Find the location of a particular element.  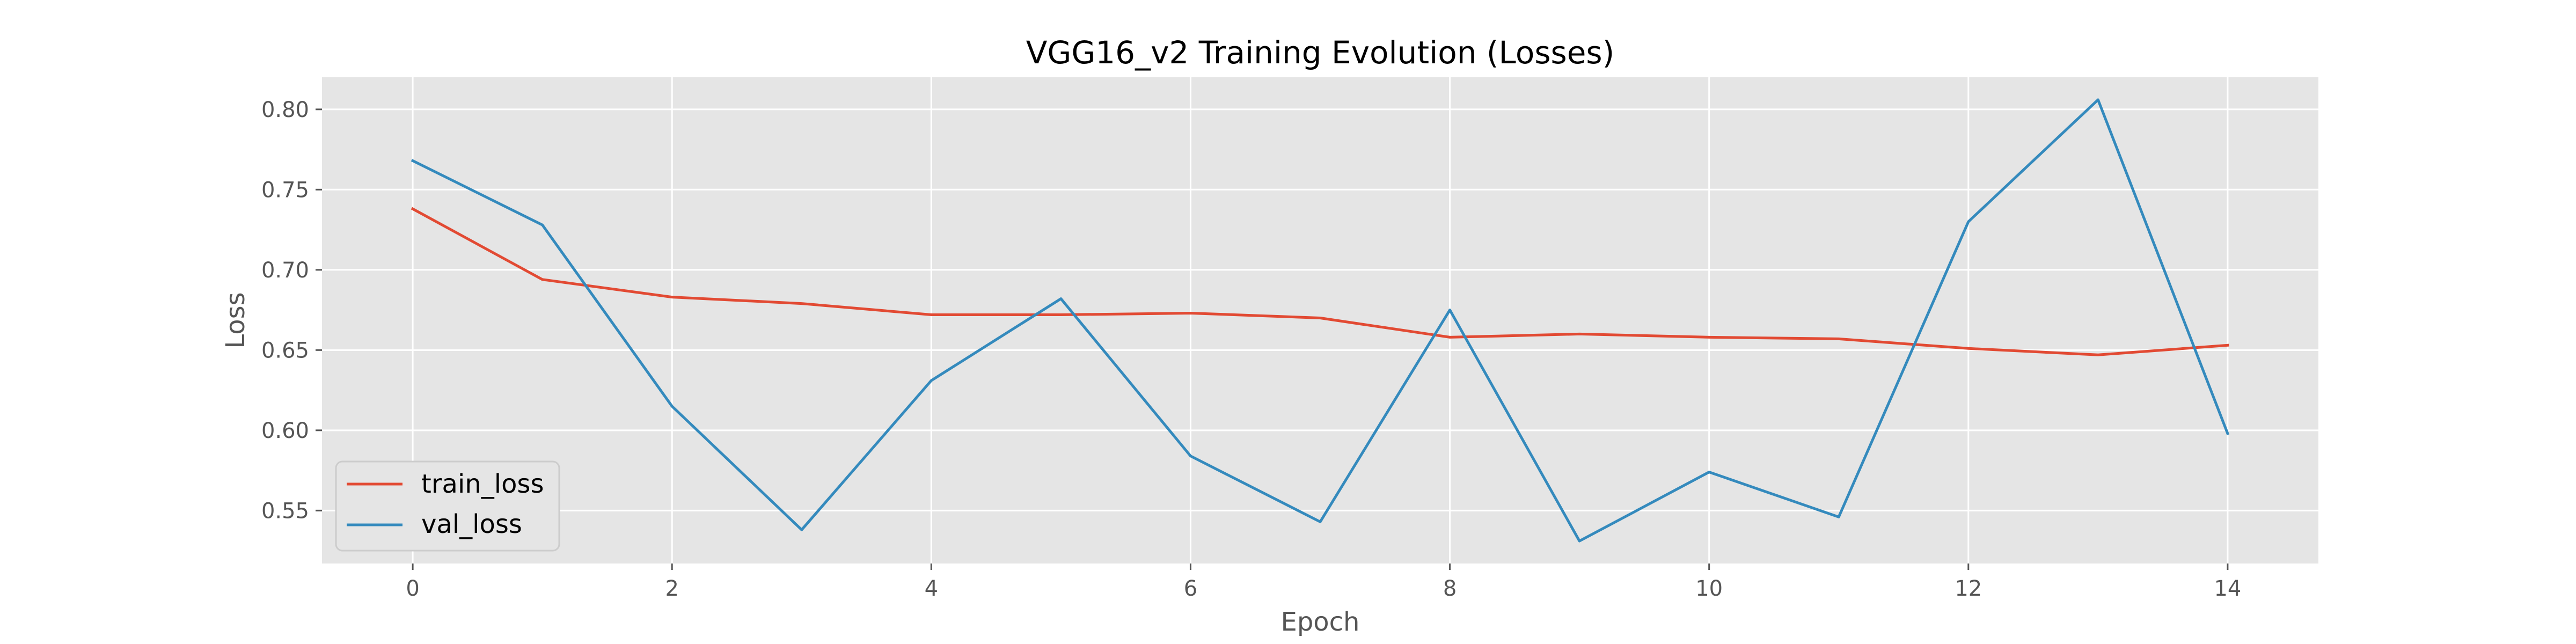

x-axis-label: Epoch is located at coordinates (1320, 622).